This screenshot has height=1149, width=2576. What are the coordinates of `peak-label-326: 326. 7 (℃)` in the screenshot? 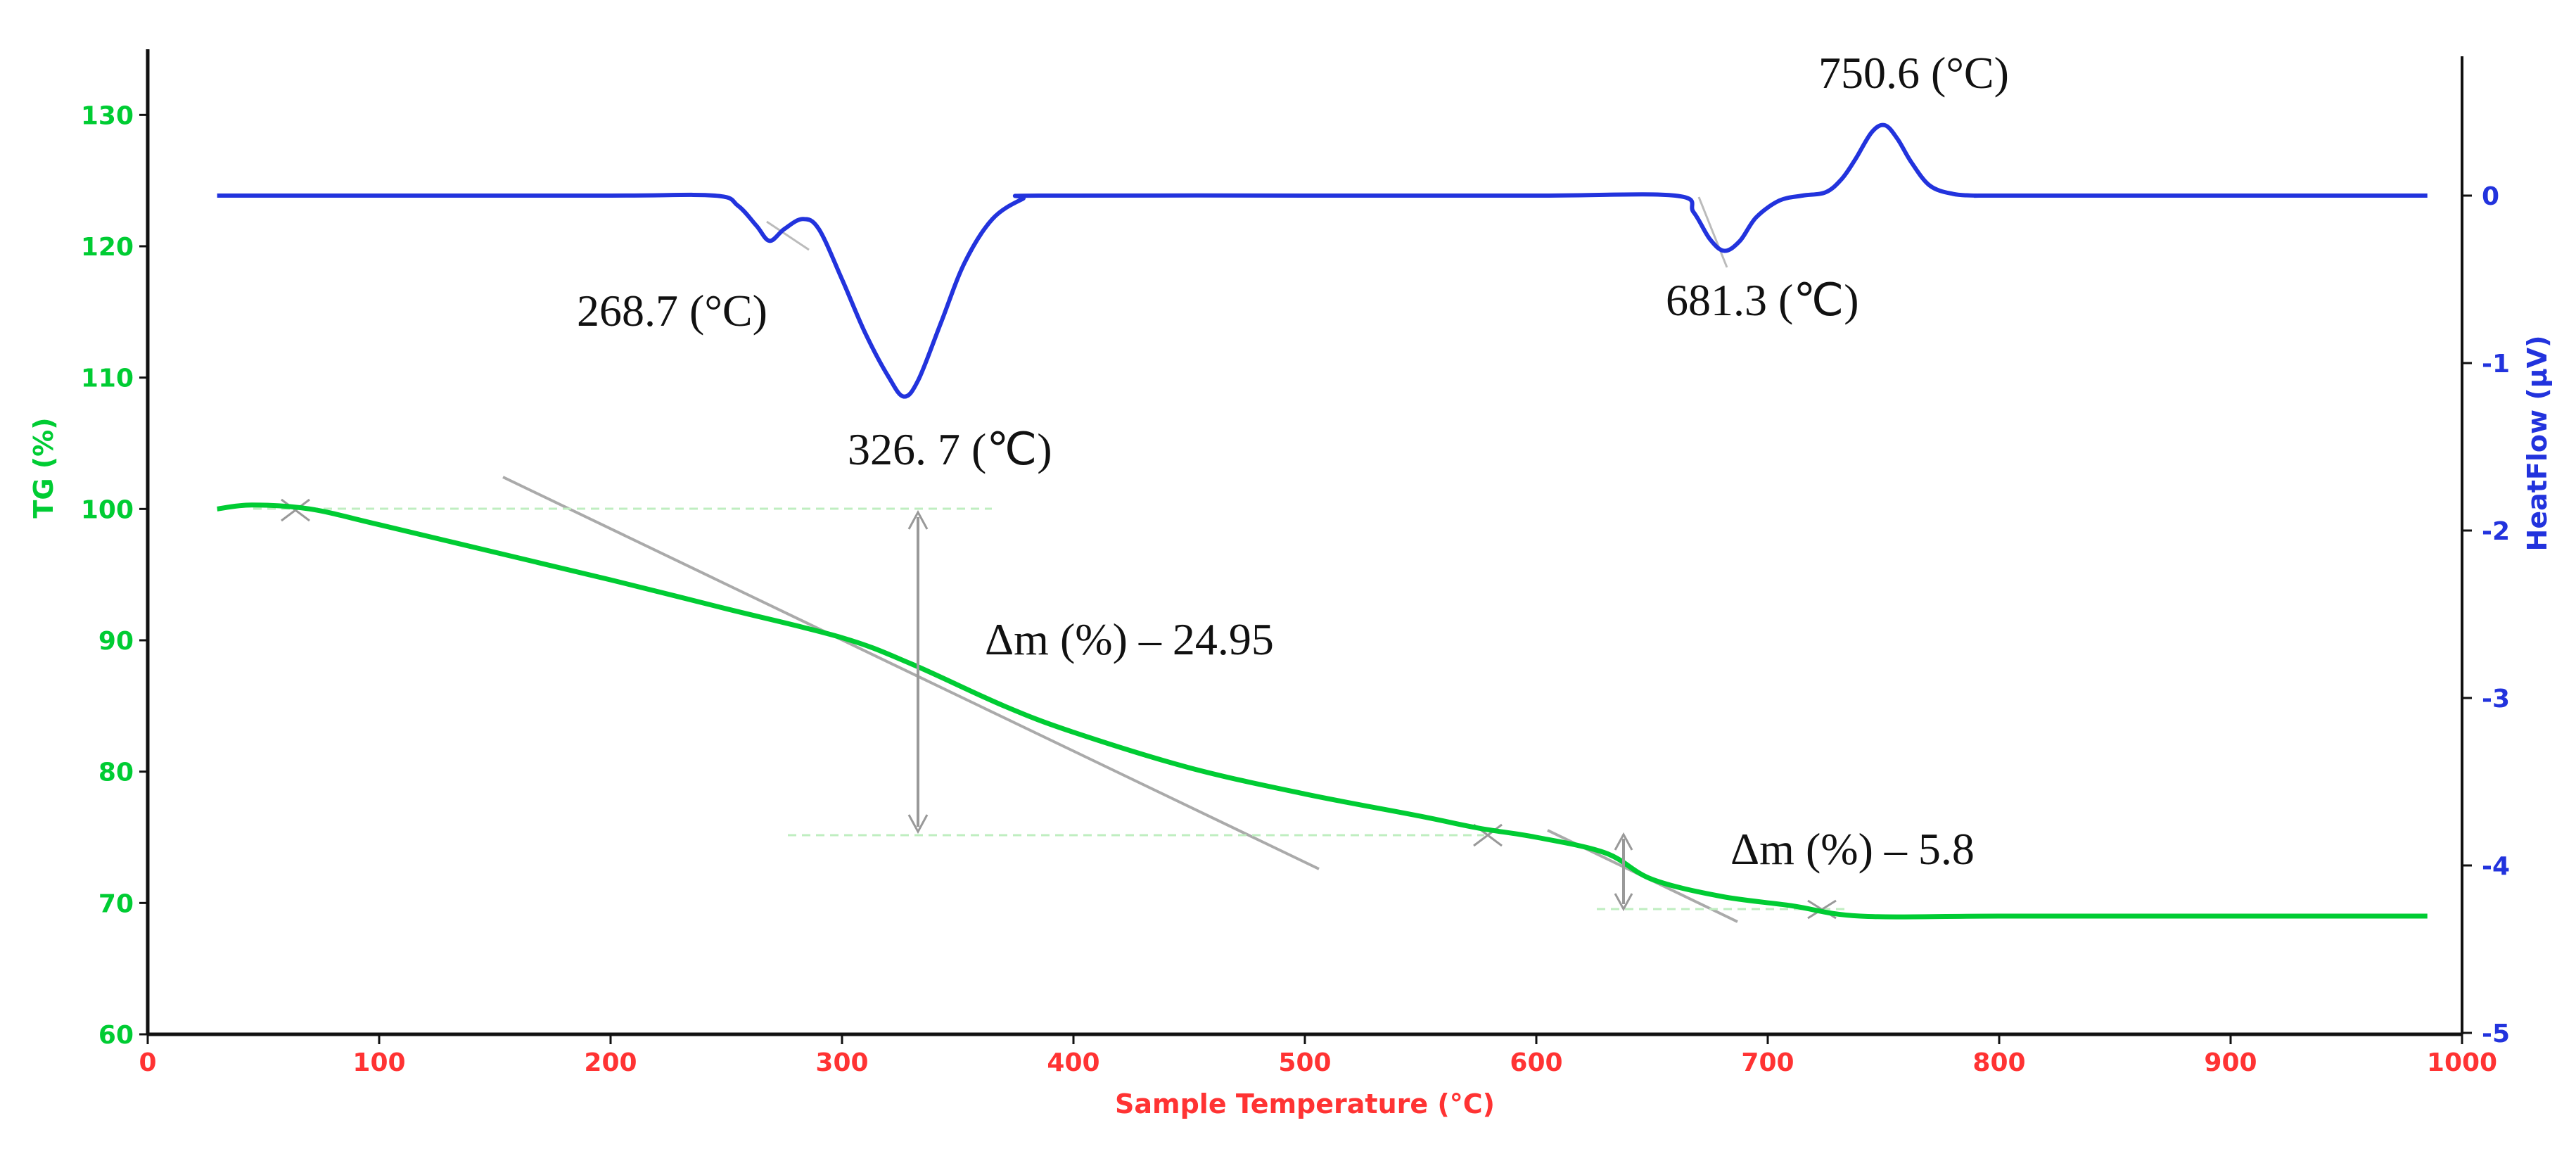 It's located at (950, 449).